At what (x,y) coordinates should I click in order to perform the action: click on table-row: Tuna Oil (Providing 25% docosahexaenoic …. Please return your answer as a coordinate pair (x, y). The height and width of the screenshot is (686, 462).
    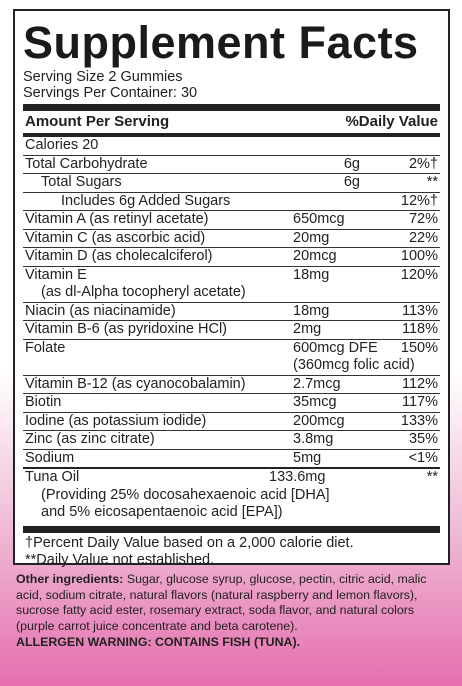
    Looking at the image, I should click on (231, 494).